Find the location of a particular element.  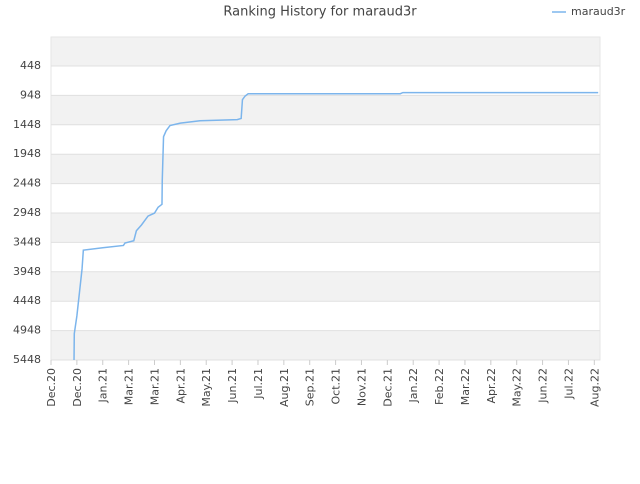

x-tick-label: Jul.21 is located at coordinates (258, 384).